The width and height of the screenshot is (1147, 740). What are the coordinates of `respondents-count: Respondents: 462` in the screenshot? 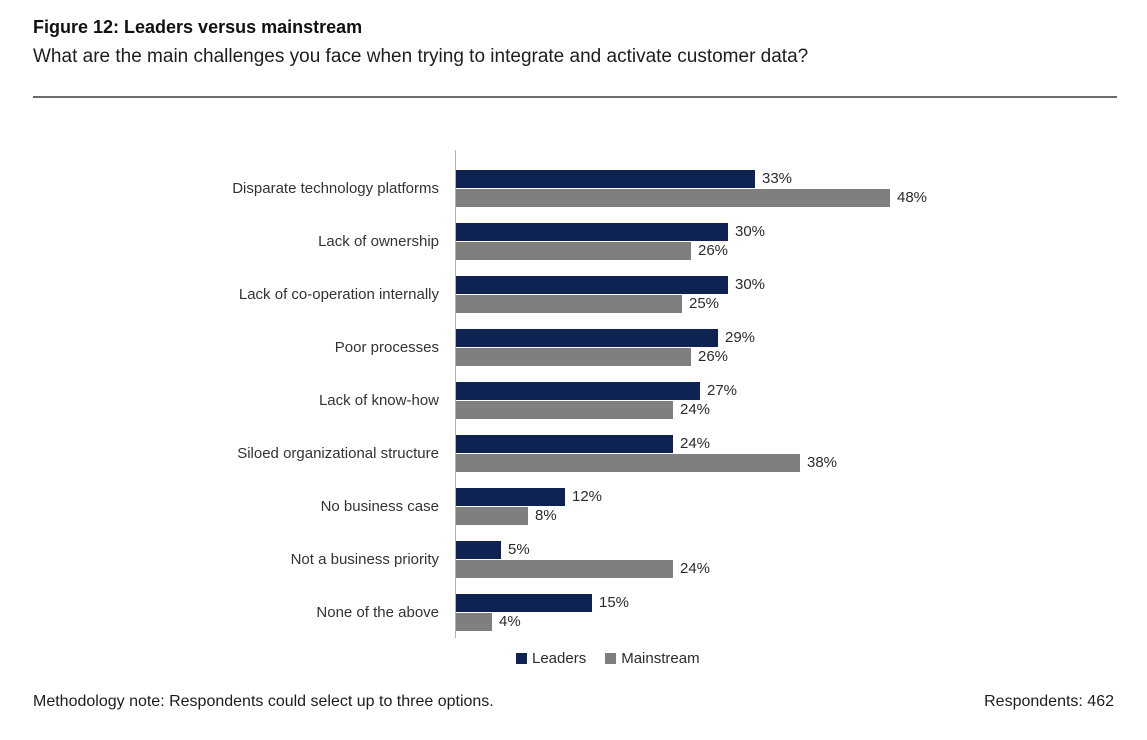 It's located at (1049, 701).